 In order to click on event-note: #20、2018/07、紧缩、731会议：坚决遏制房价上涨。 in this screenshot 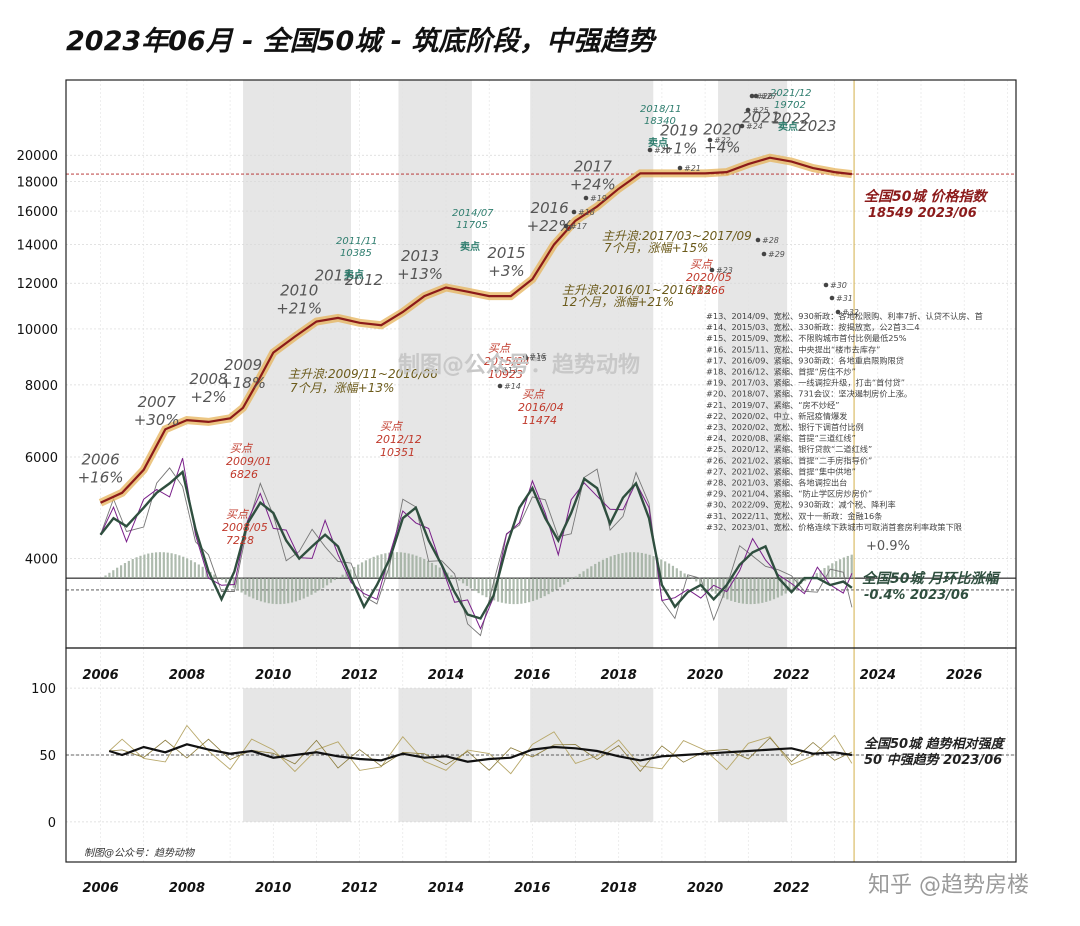, I will do `click(809, 394)`.